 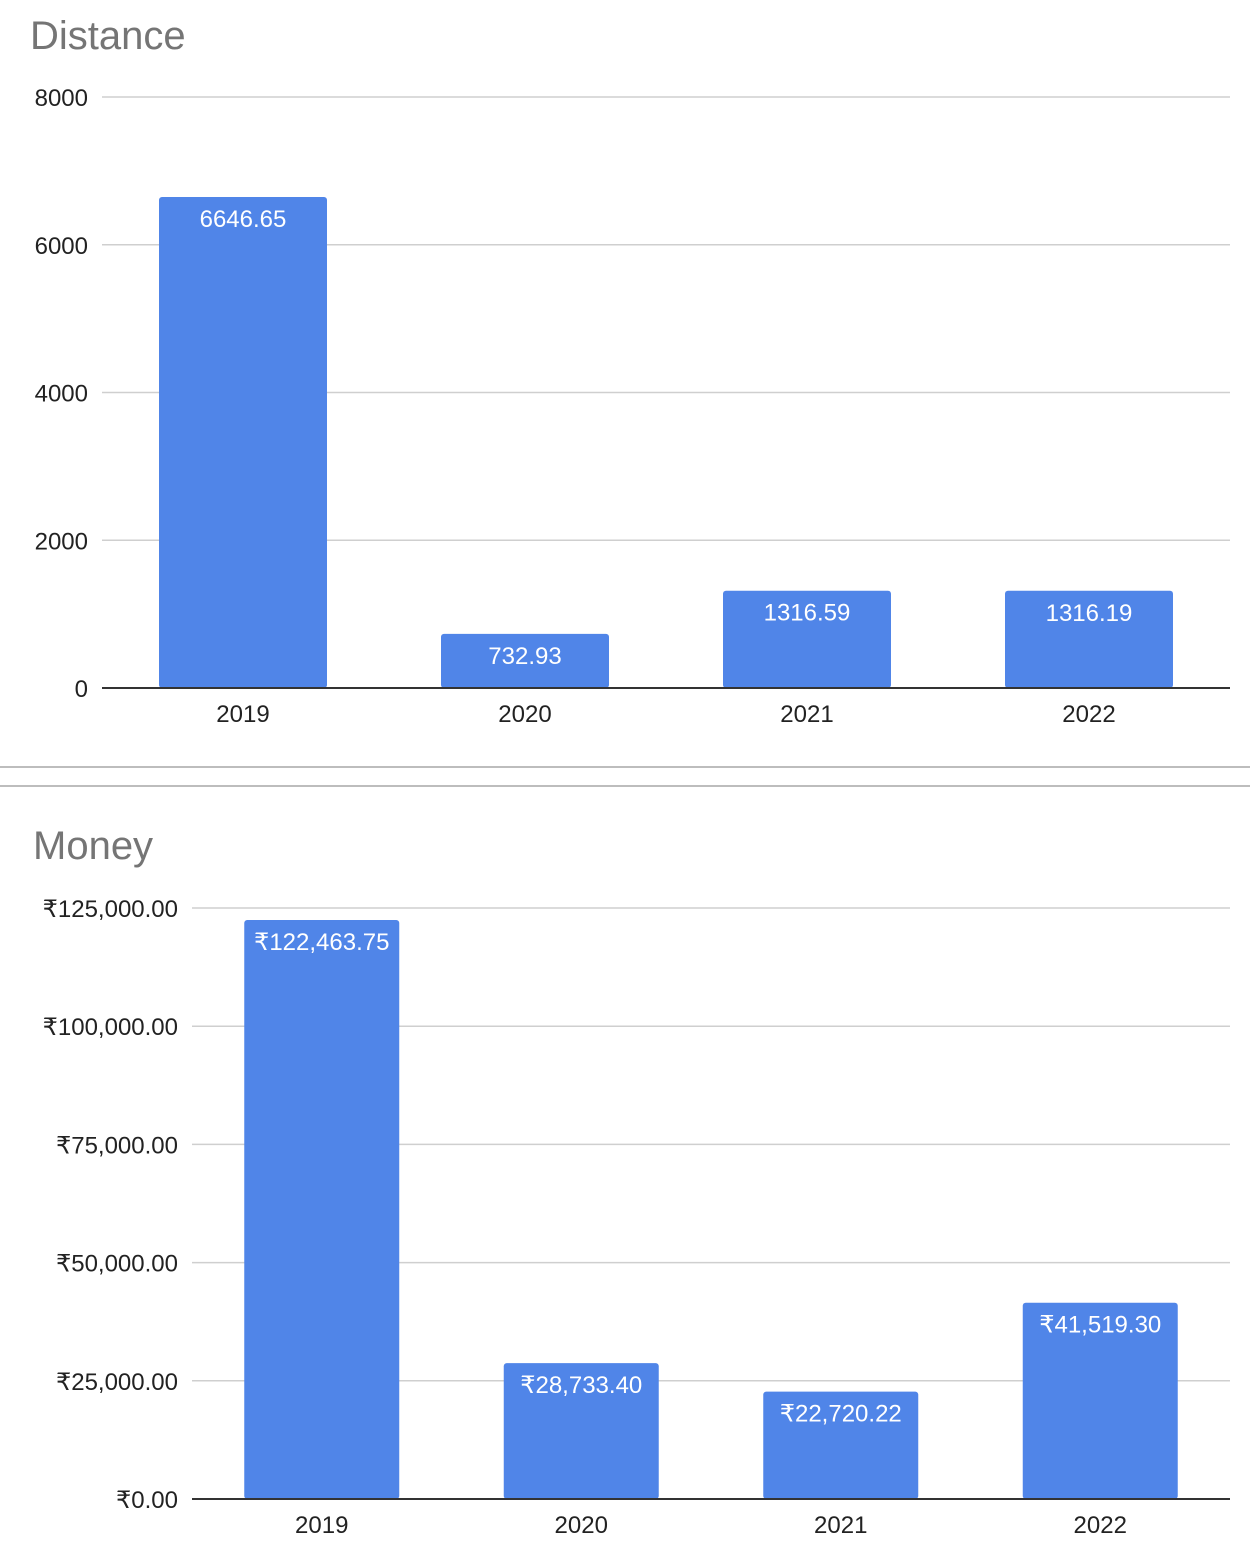 I want to click on y-tick-label: ₹100,000.00, so click(x=110, y=1027).